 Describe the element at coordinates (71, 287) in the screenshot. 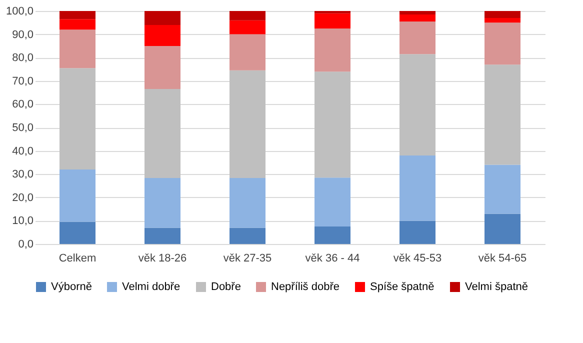

I see `legend-label: Výborně` at that location.